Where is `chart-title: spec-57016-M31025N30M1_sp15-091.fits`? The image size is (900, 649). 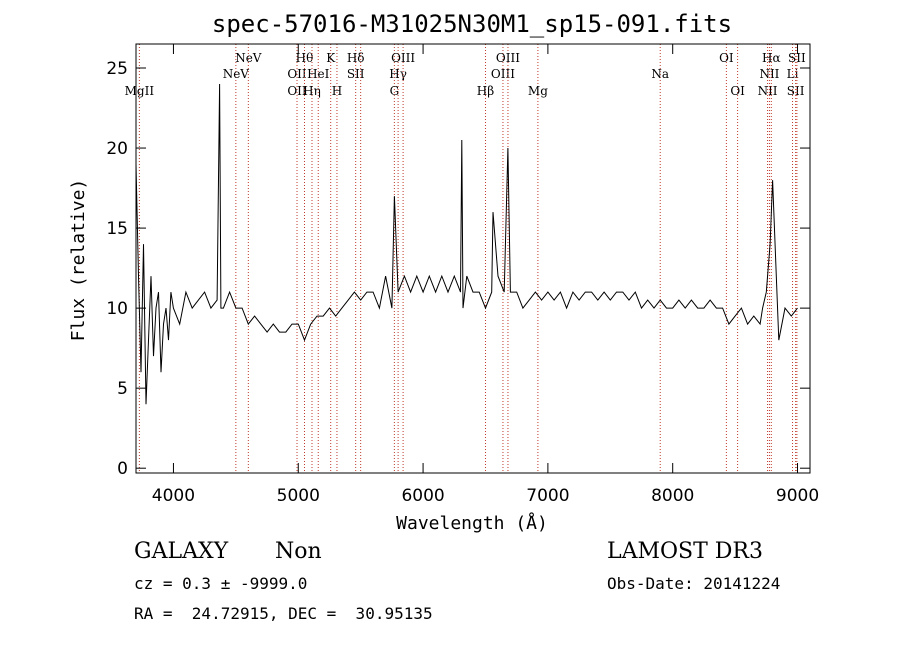 chart-title: spec-57016-M31025N30M1_sp15-091.fits is located at coordinates (472, 24).